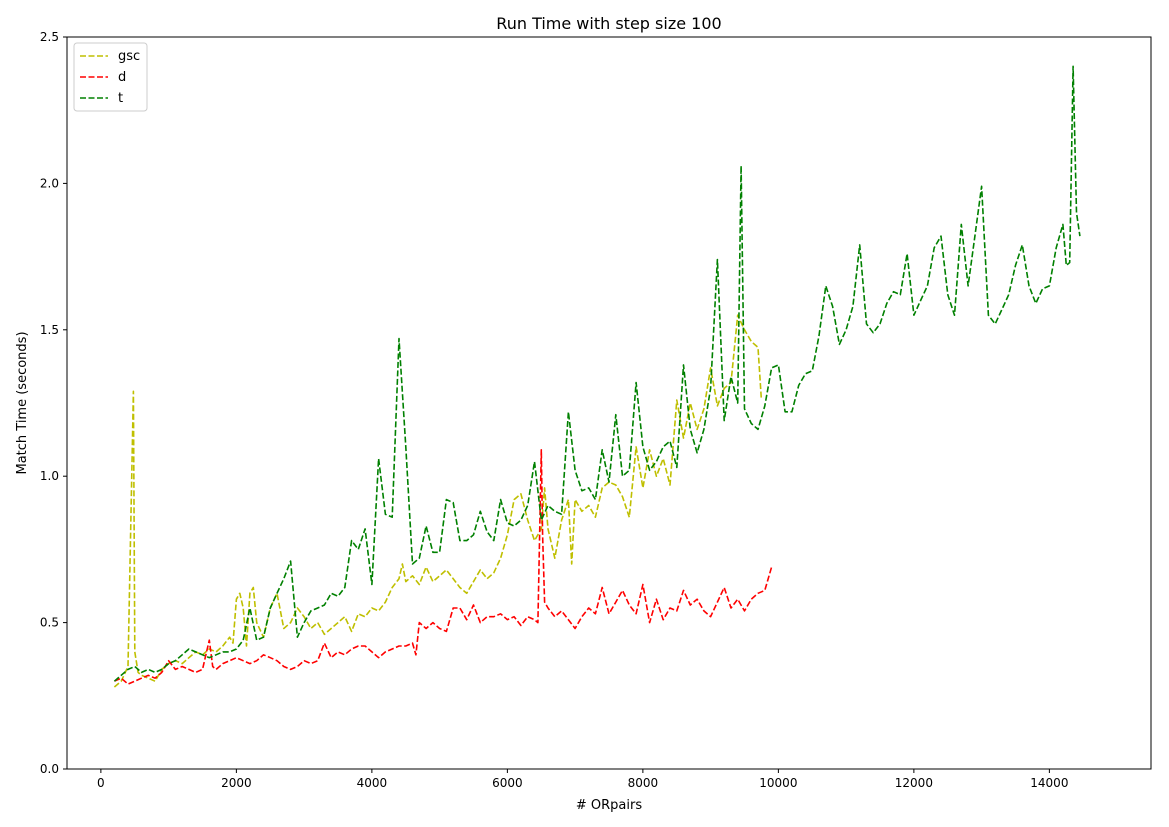 This screenshot has width=1169, height=827. I want to click on y-tick-label: 1.0, so click(49, 476).